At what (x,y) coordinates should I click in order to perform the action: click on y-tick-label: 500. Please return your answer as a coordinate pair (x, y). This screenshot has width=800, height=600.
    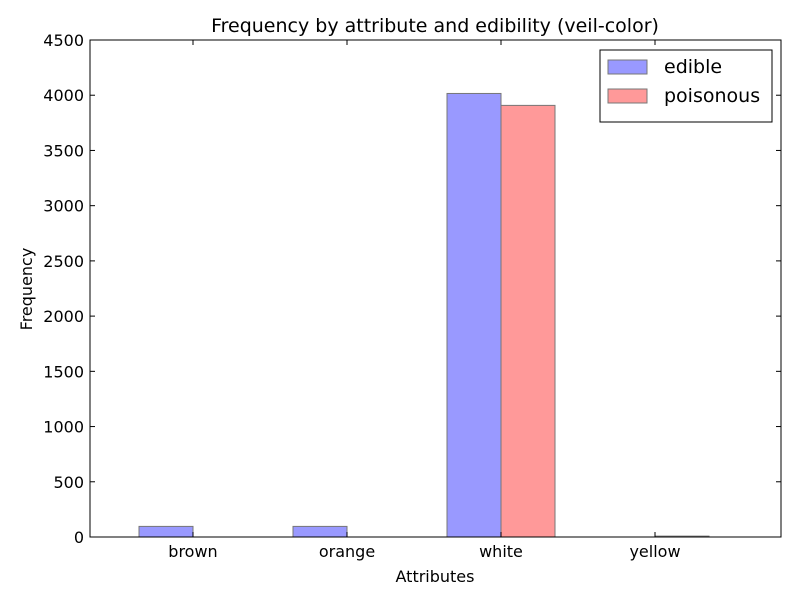
    Looking at the image, I should click on (68, 482).